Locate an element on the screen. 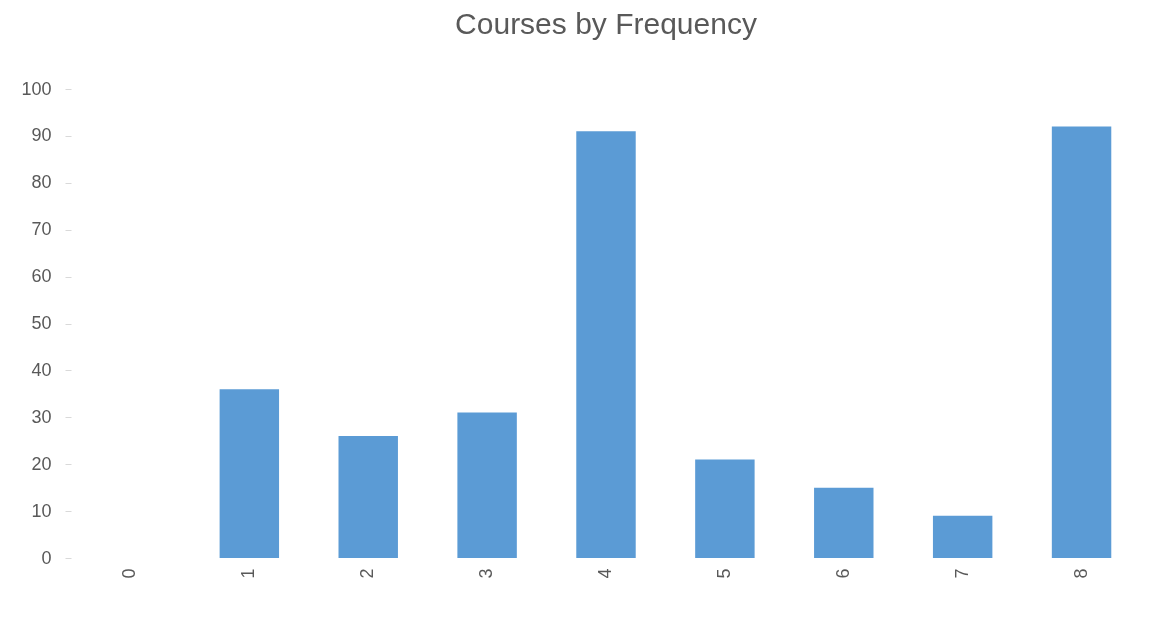  x-tick-label: 8 is located at coordinates (1080, 573).